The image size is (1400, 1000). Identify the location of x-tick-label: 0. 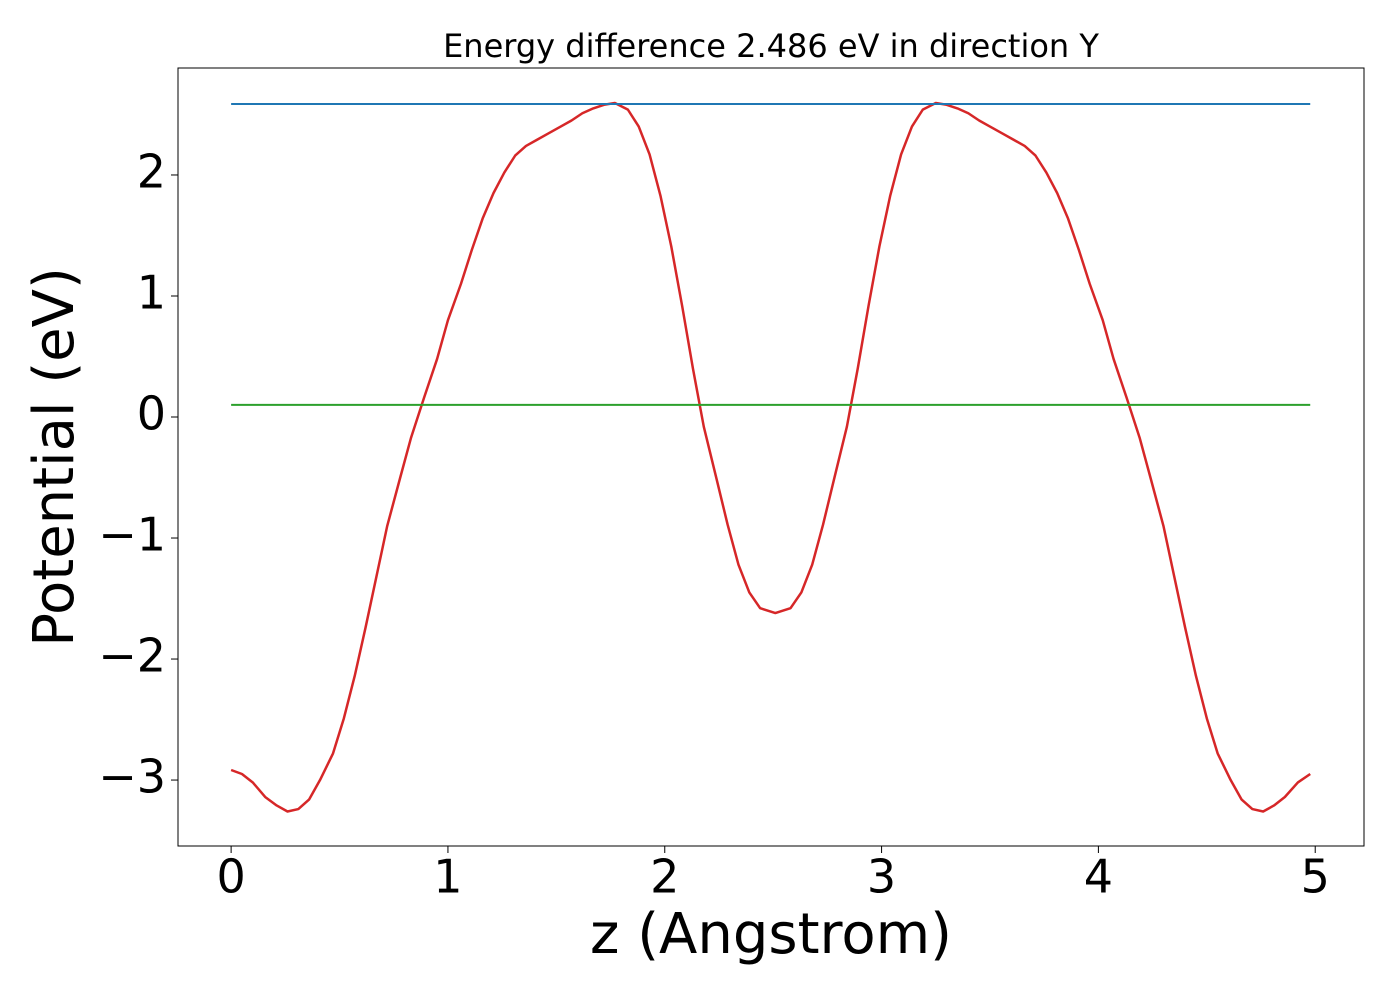
(230, 877).